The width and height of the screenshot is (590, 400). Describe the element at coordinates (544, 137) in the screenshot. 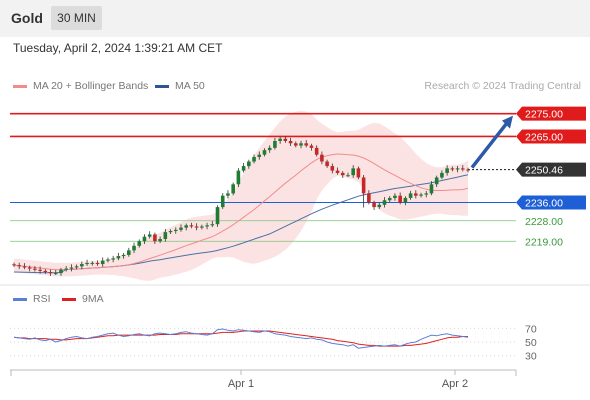

I see `resistance-2265-label: 2265.00` at that location.